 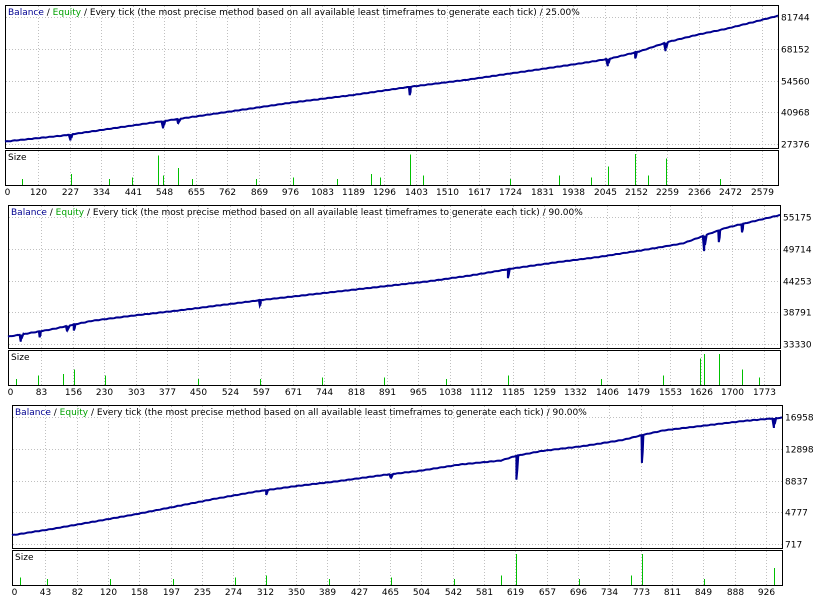 What do you see at coordinates (699, 193) in the screenshot?
I see `x-tick-label: 2366` at bounding box center [699, 193].